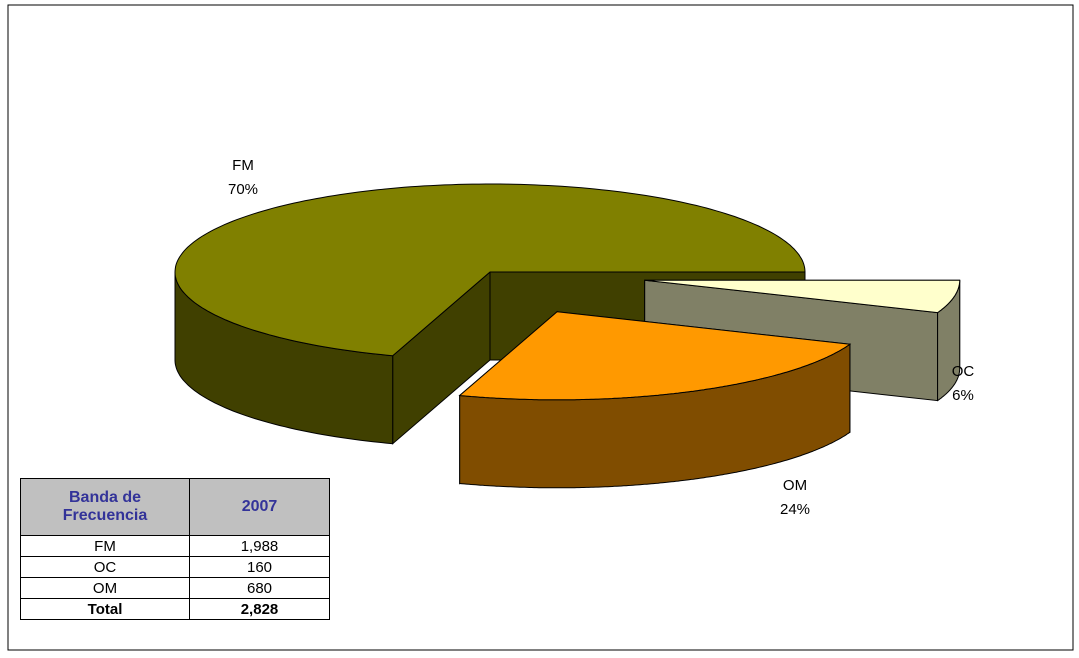 This screenshot has height=658, width=1079. Describe the element at coordinates (259, 588) in the screenshot. I see `cell: 680` at that location.